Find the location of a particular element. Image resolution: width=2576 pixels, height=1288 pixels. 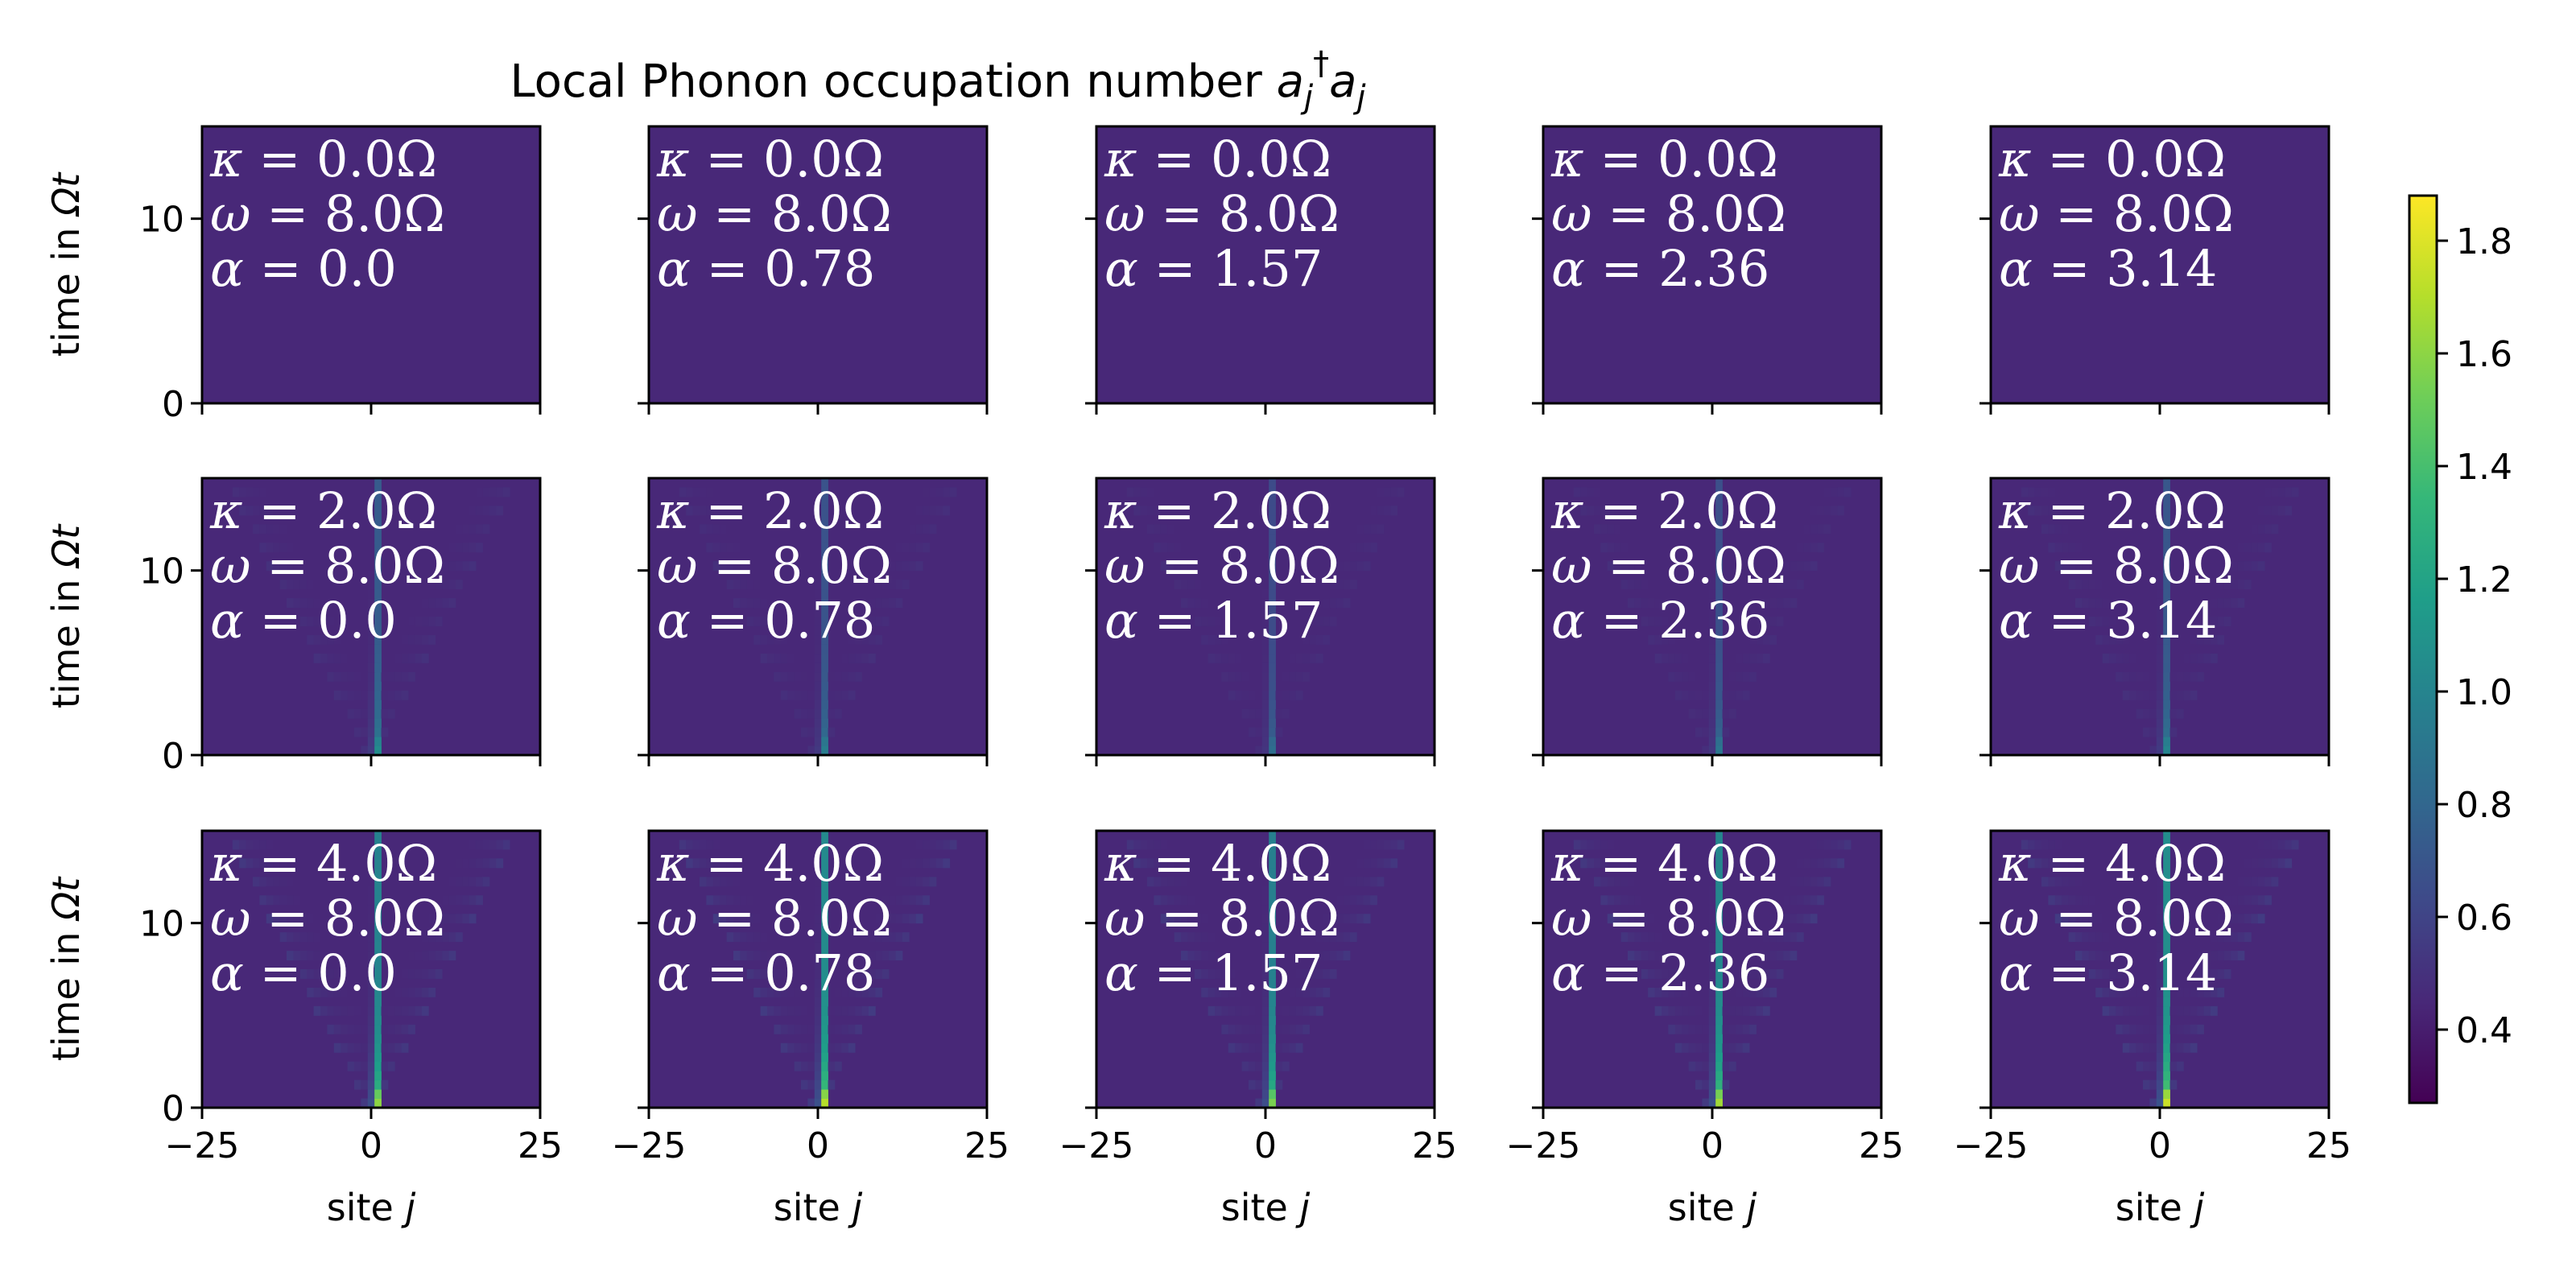

panel-annotation: α = 0.0 is located at coordinates (303, 268).